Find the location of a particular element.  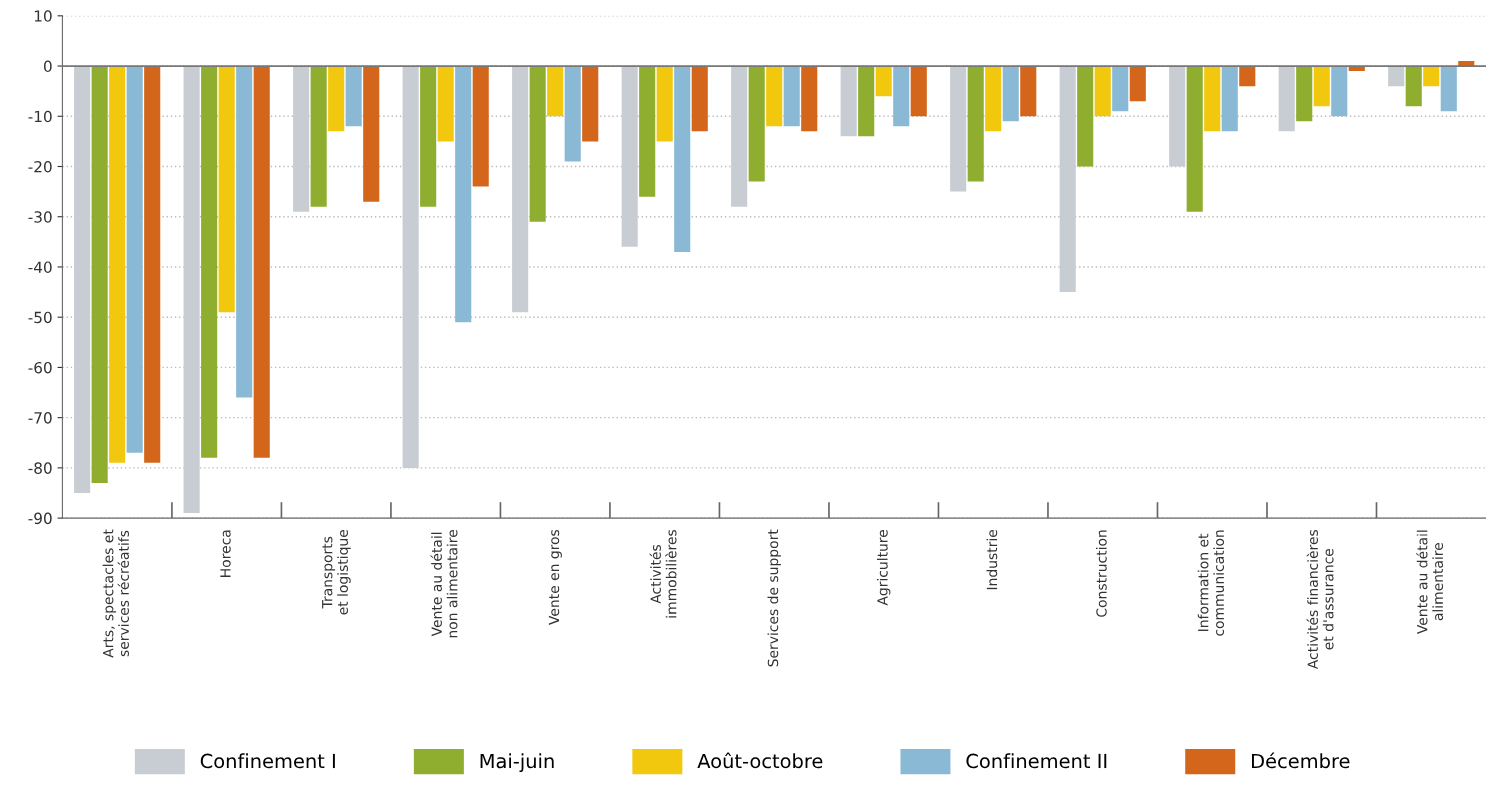

x-tick-label: Construction is located at coordinates (1101, 573).